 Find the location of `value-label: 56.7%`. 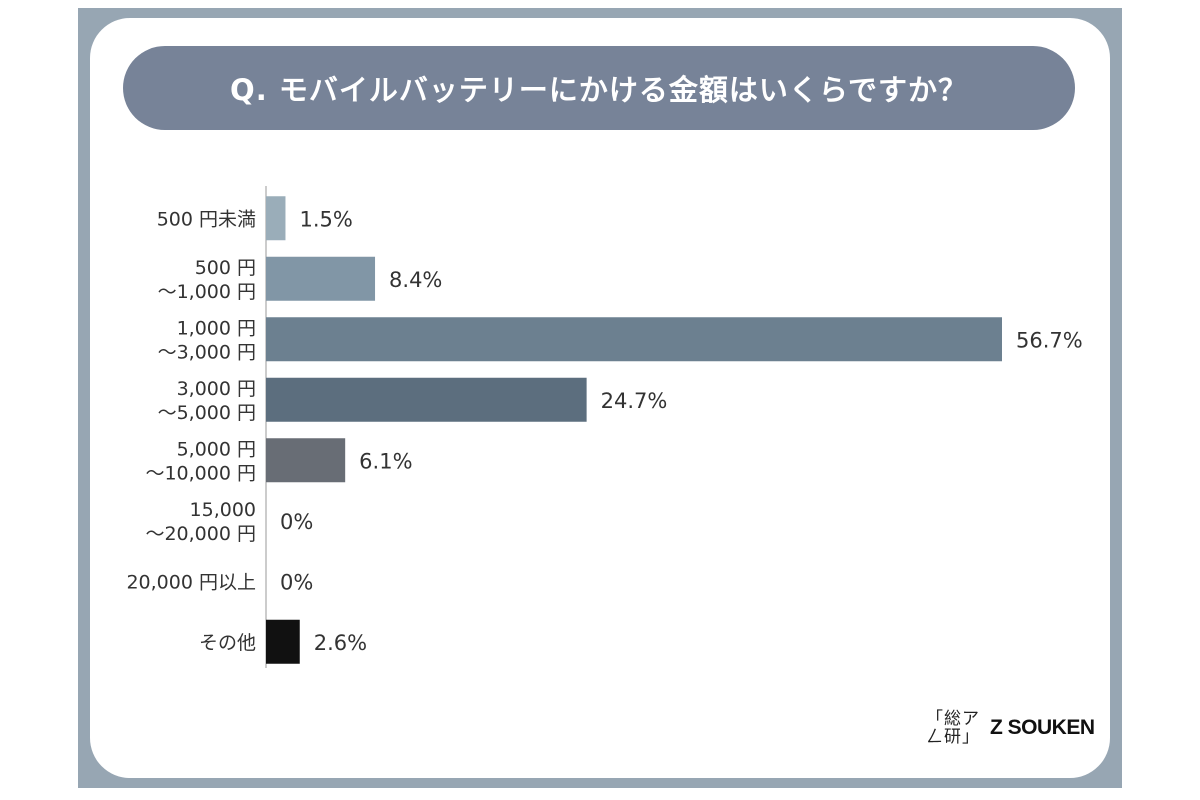

value-label: 56.7% is located at coordinates (1049, 340).